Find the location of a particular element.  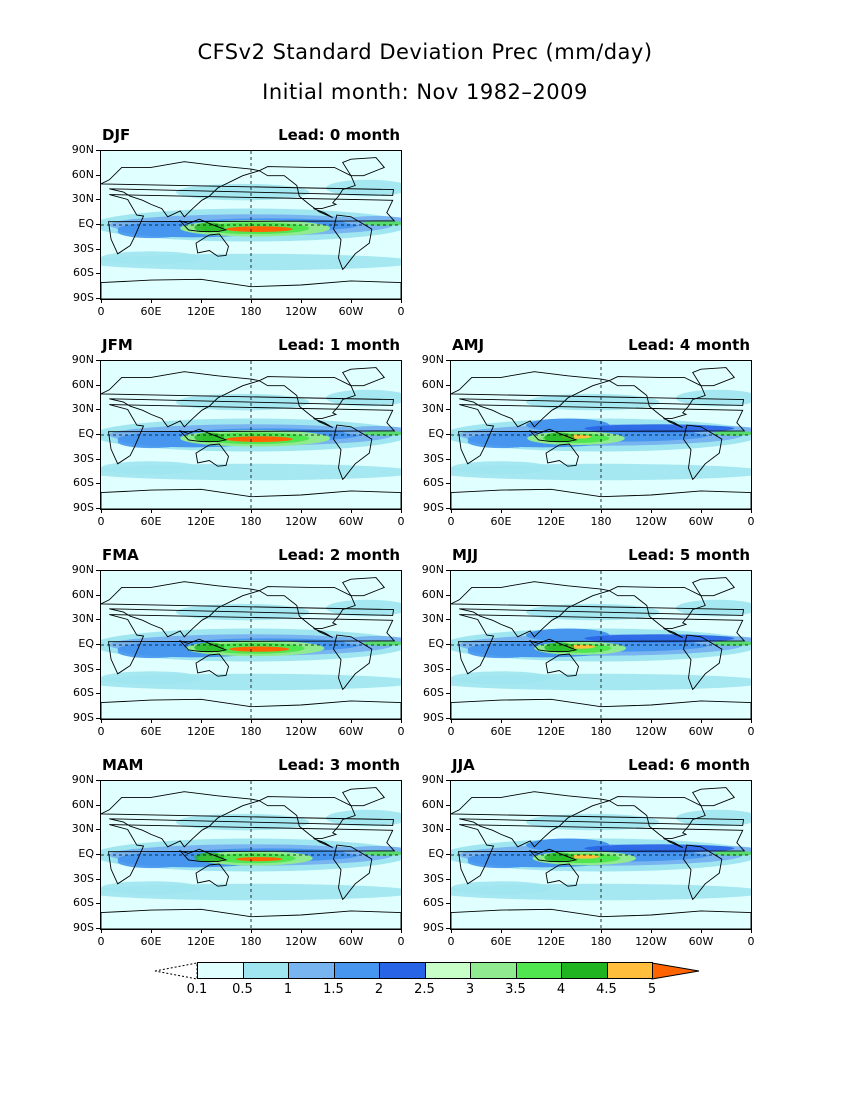

colorbar-label: 5 is located at coordinates (652, 989).